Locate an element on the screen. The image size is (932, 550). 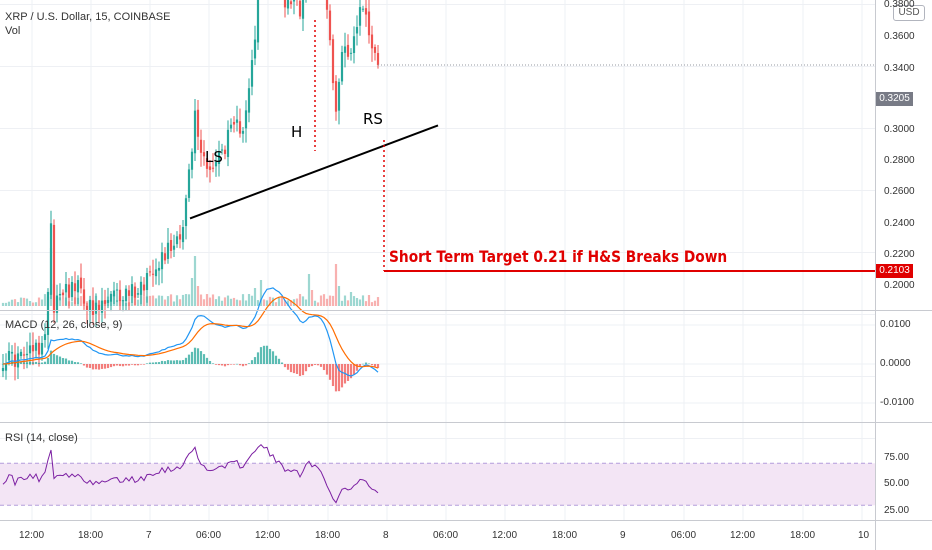
time-tick-6: 8 is located at coordinates (386, 535).